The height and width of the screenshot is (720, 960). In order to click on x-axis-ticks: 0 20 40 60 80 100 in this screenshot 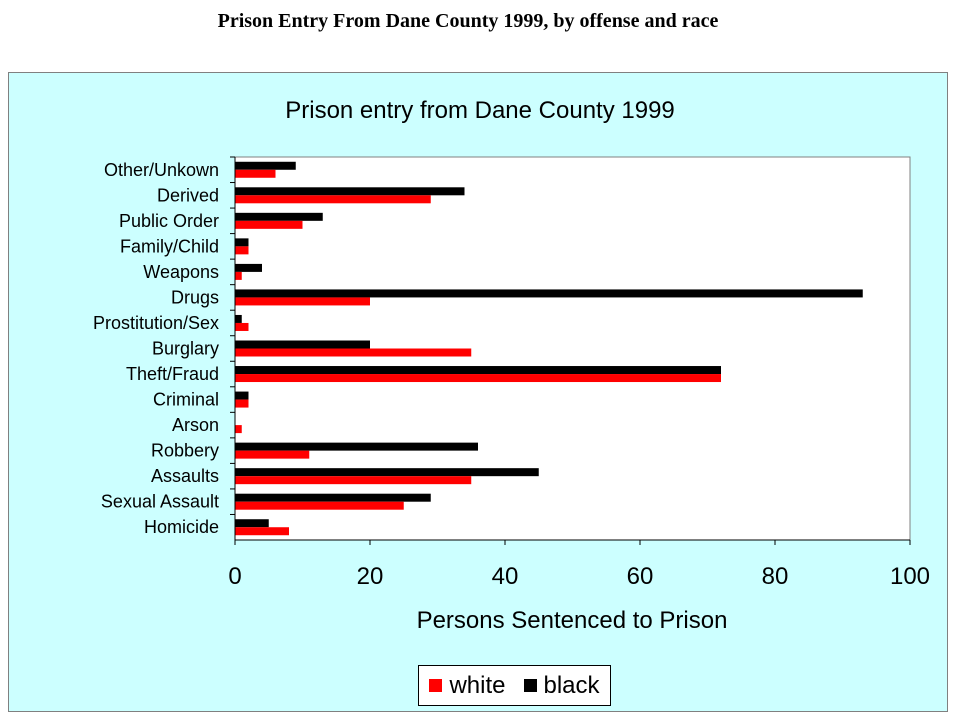, I will do `click(579, 565)`.